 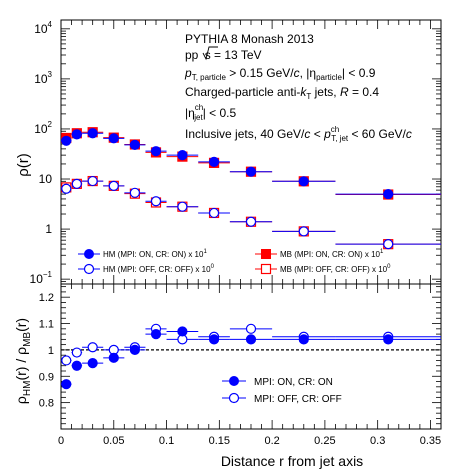 I want to click on bottom-legend: MPI: ON, CR: ON MPI: OFF, CR: OFF, so click(x=282, y=390).